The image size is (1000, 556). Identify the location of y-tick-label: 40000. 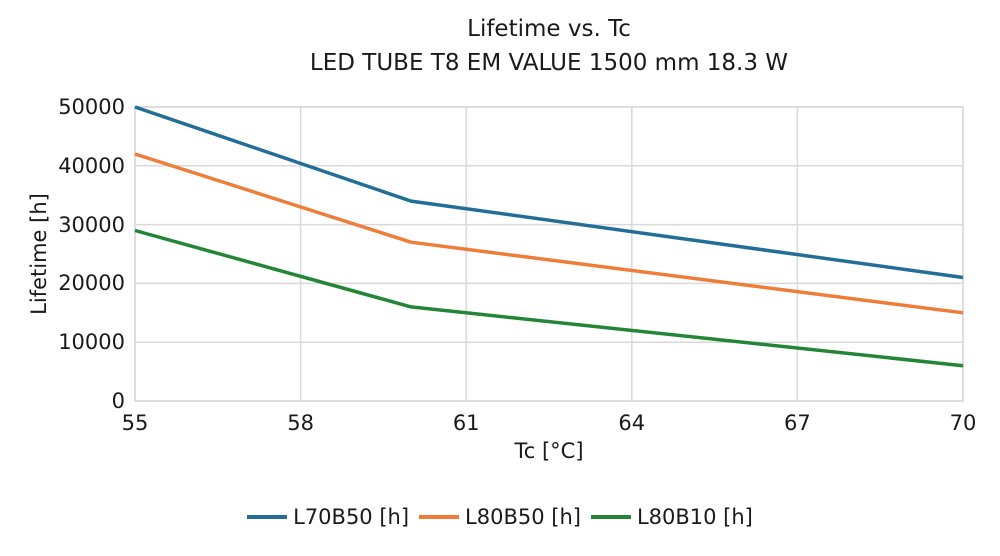
(91, 165).